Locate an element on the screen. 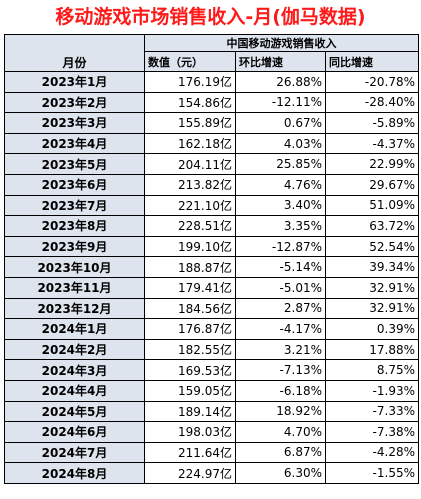 This screenshot has height=499, width=421. yoy-cell: -5.89% is located at coordinates (372, 123).